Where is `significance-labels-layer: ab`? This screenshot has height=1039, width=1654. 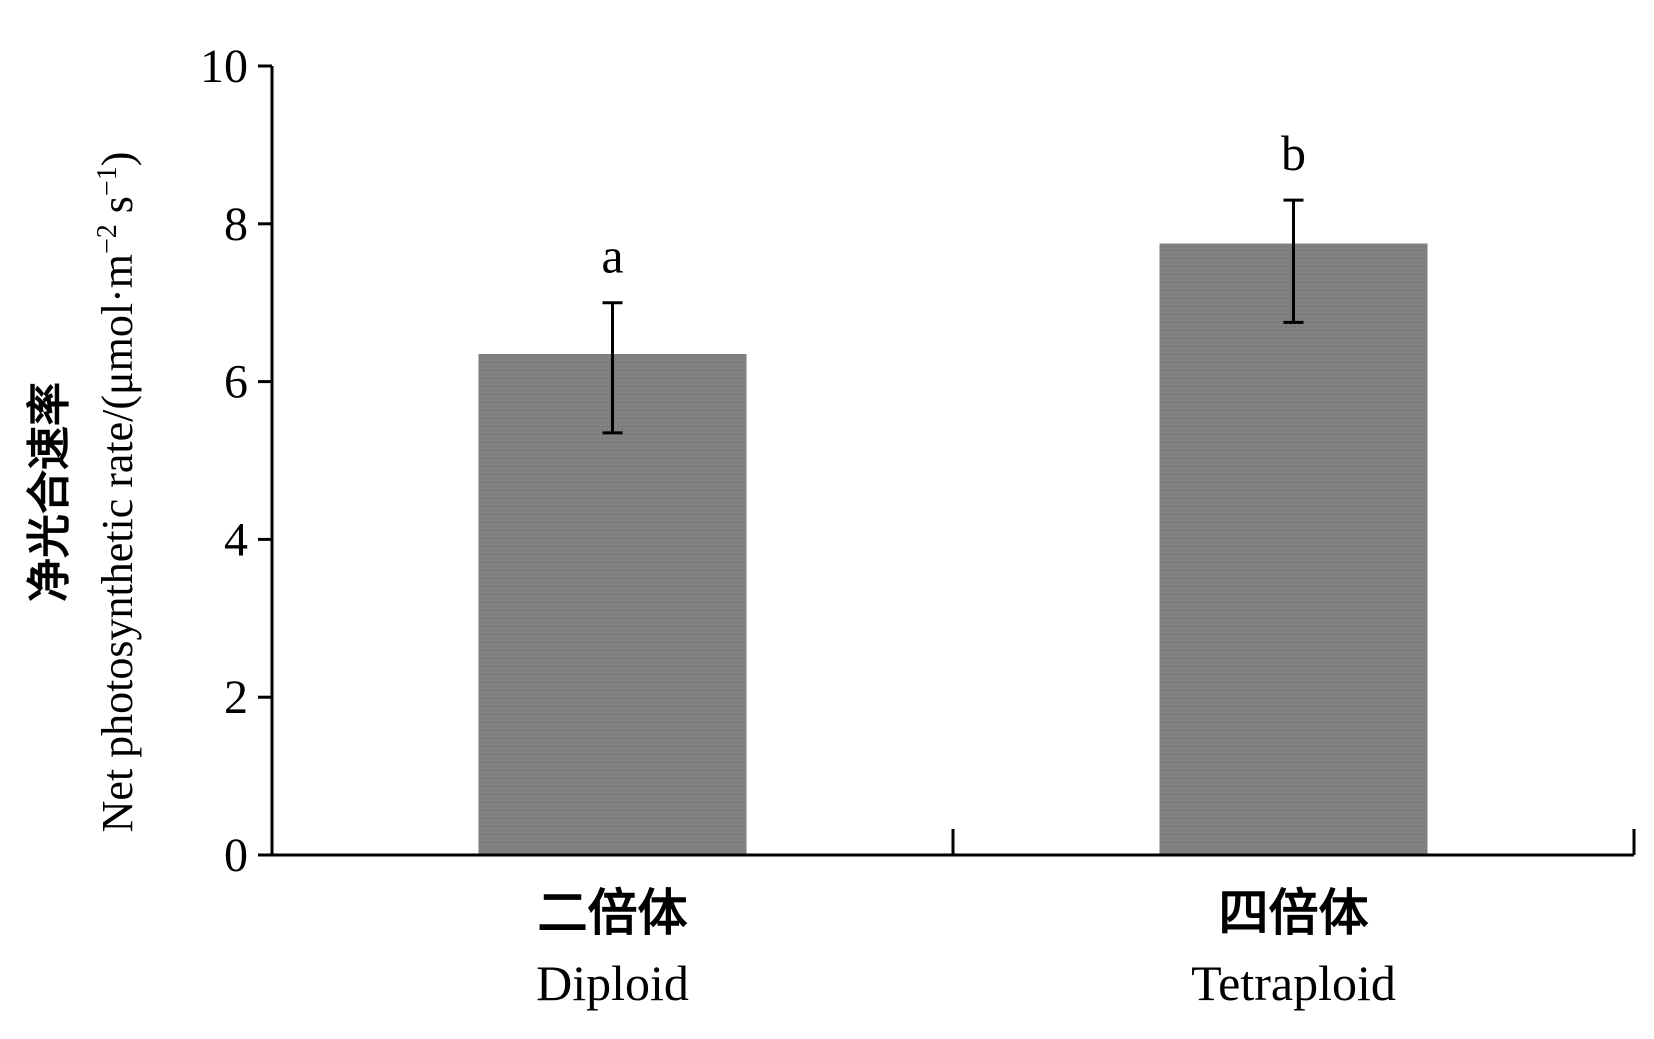 significance-labels-layer: ab is located at coordinates (953, 204).